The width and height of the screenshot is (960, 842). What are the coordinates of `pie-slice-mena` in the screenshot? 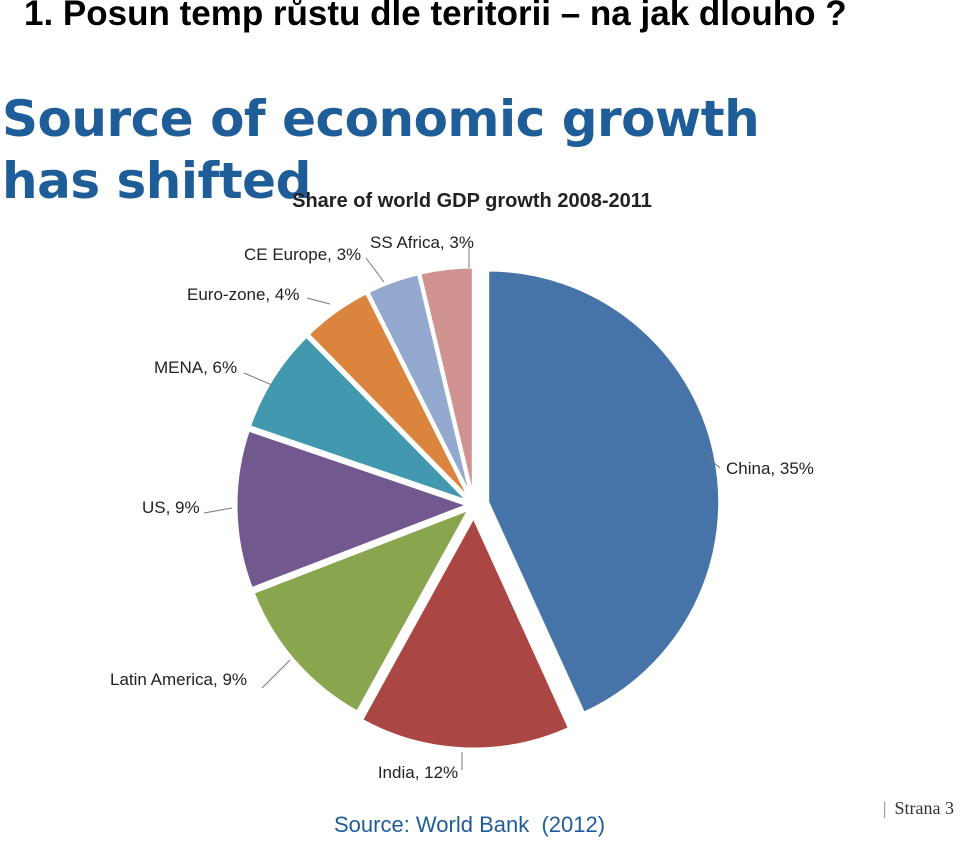 It's located at (358, 419).